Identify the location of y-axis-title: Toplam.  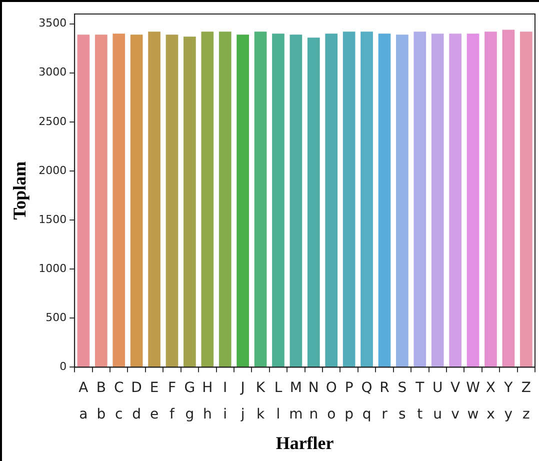
(19, 190).